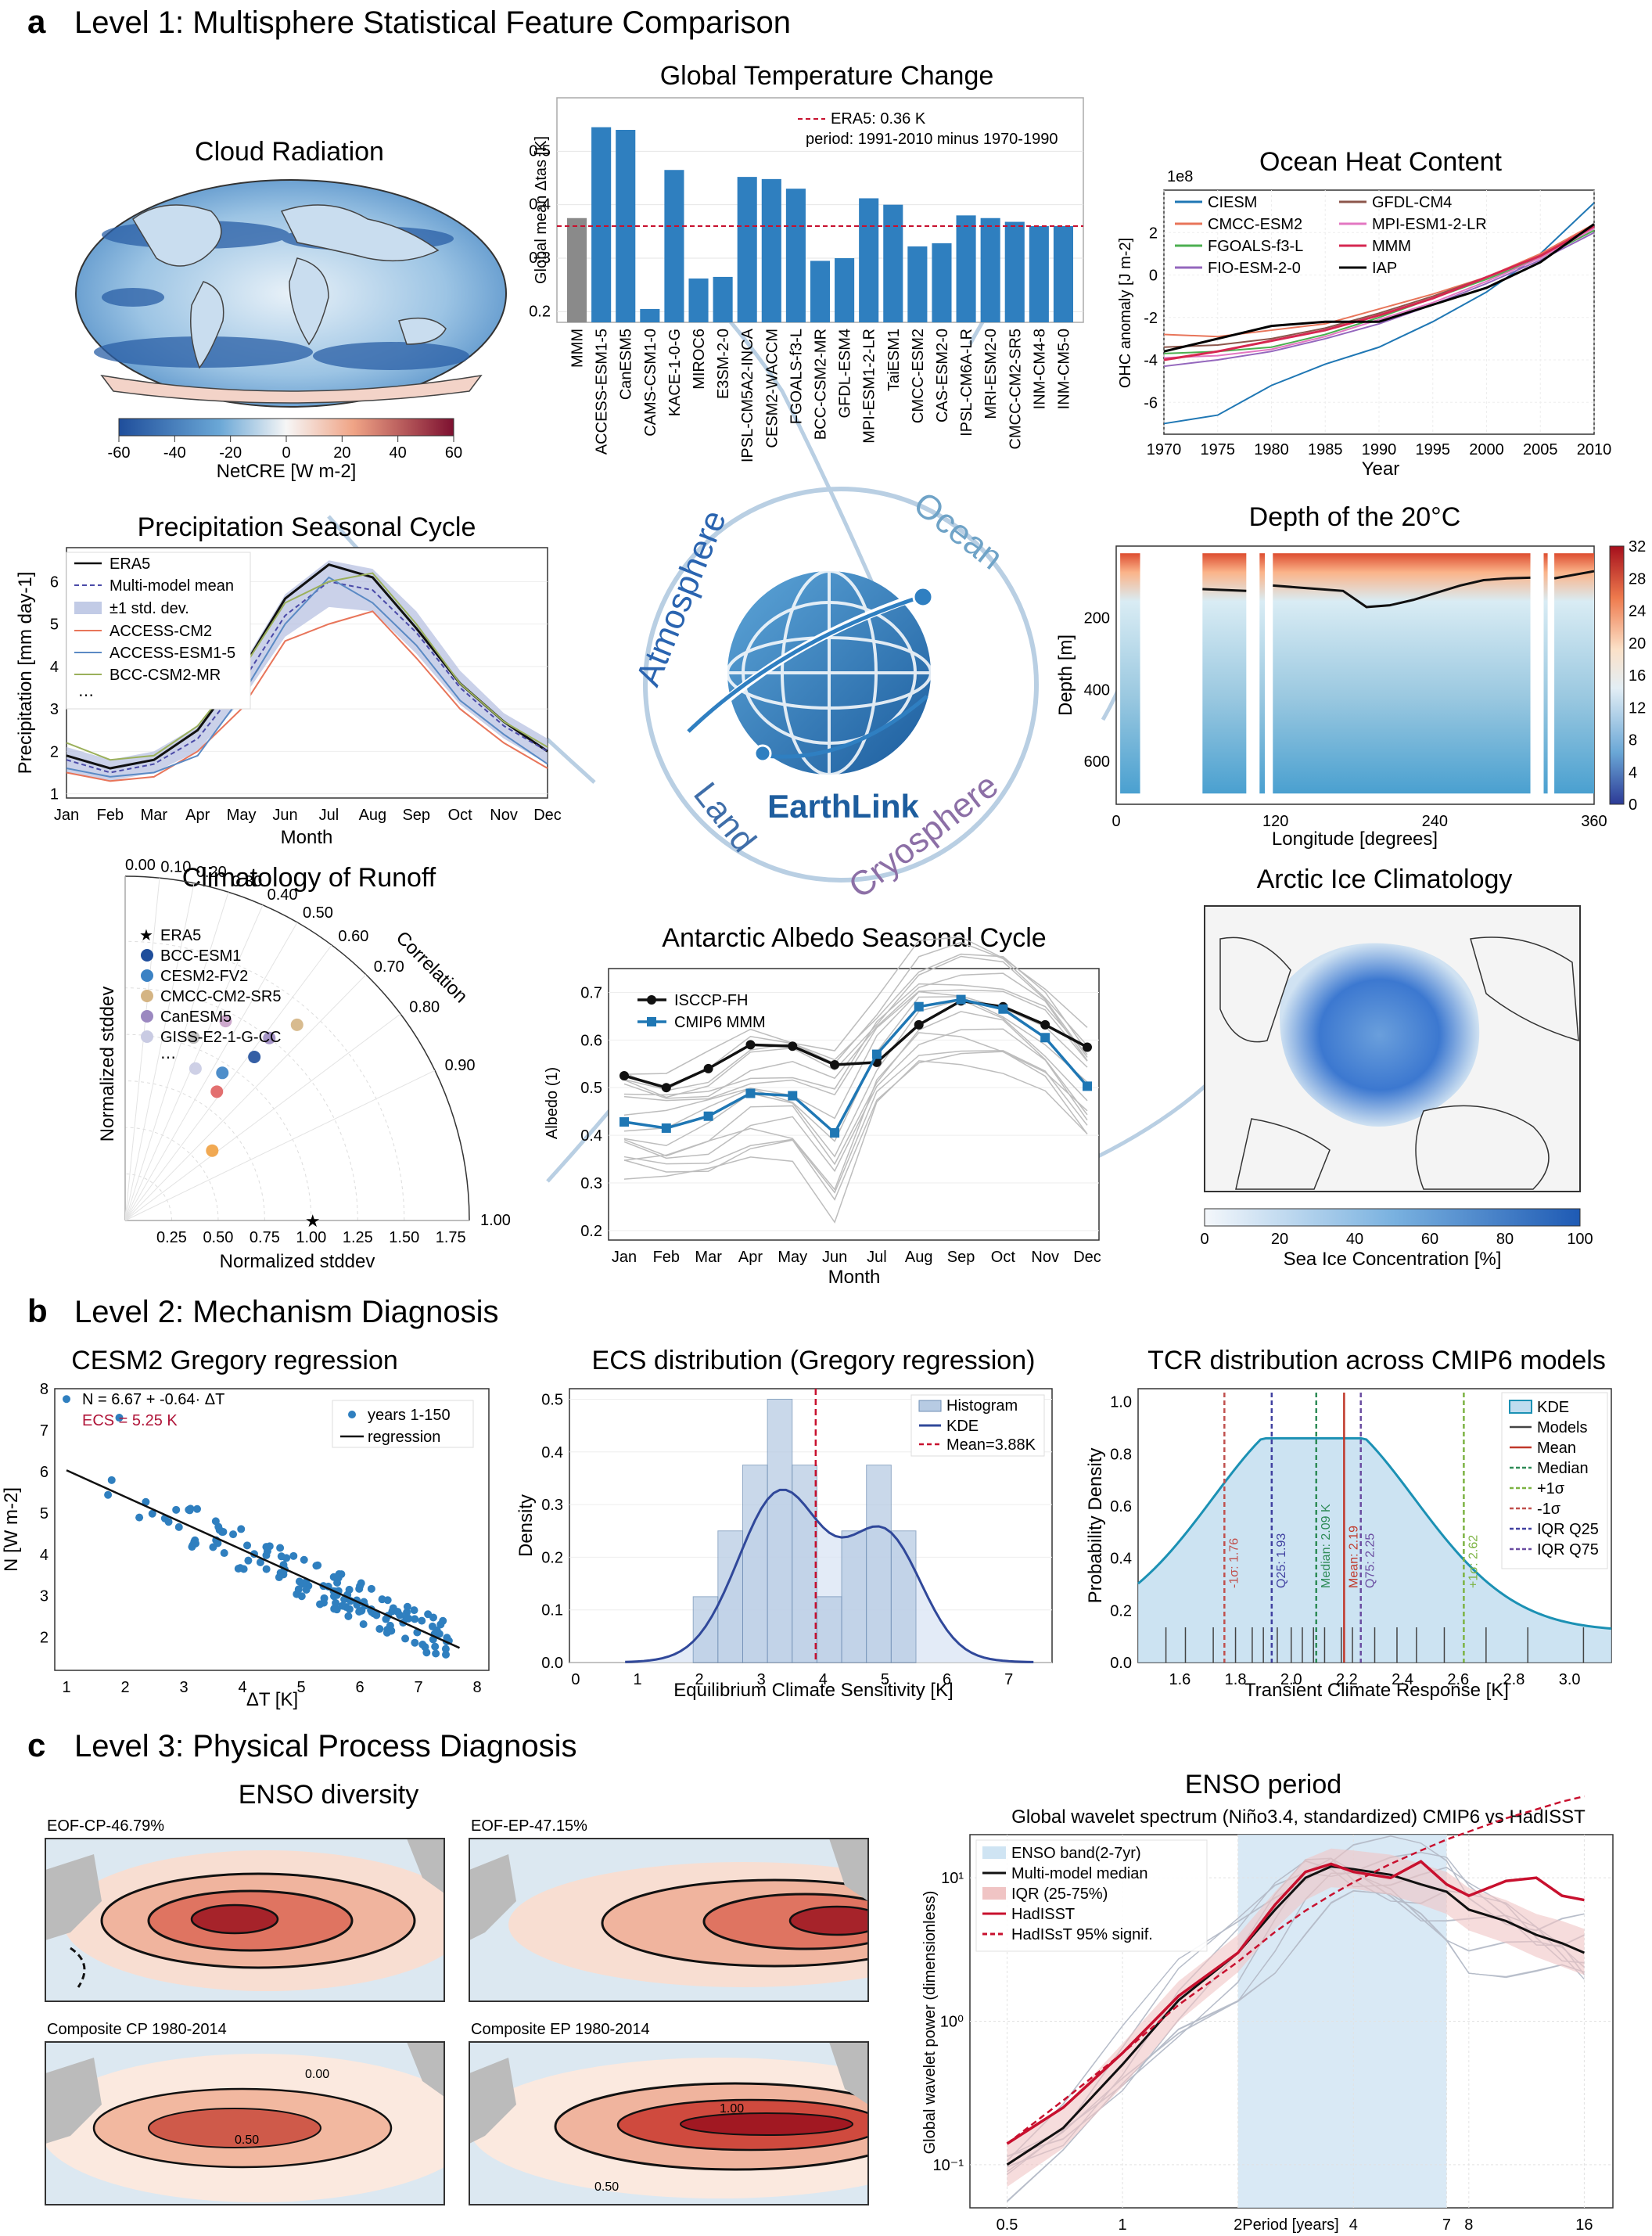 The width and height of the screenshot is (1652, 2236). What do you see at coordinates (1429, 225) in the screenshot?
I see `ohc-legend-label: MPI-ESM1-2-LR` at bounding box center [1429, 225].